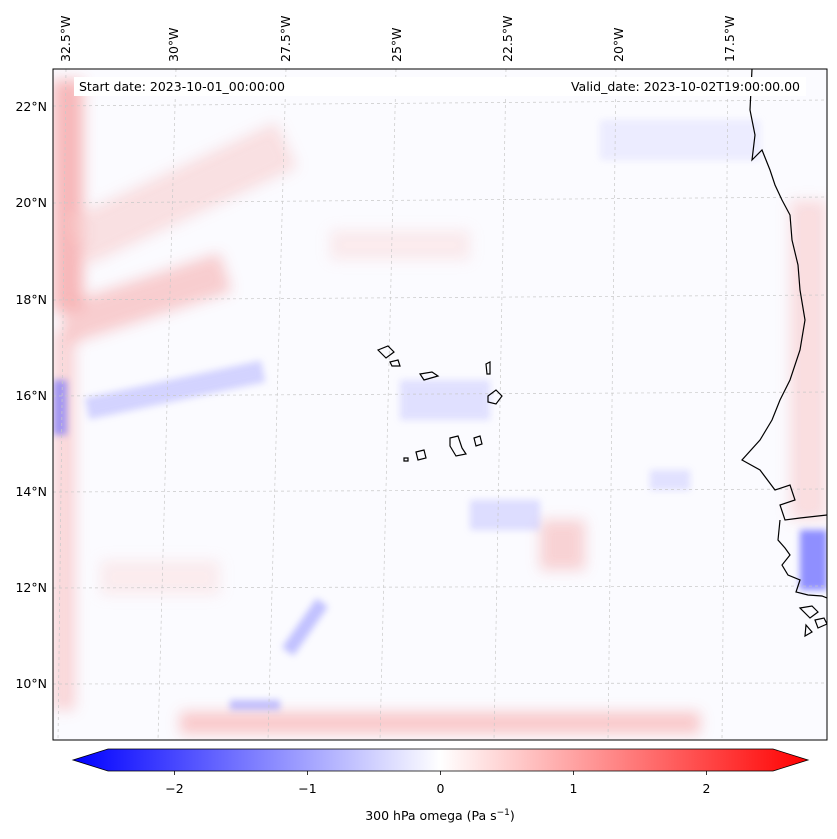  I want to click on start-date-label: Start date: 2023-10-01_00:00:00, so click(182, 86).